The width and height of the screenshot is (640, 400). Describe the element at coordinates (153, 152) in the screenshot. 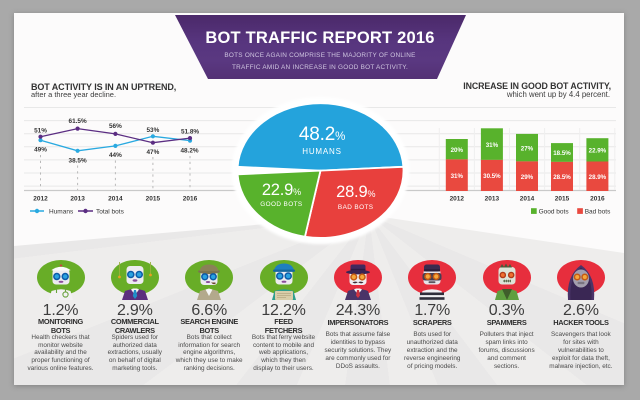

I see `svg-text: 47%` at that location.